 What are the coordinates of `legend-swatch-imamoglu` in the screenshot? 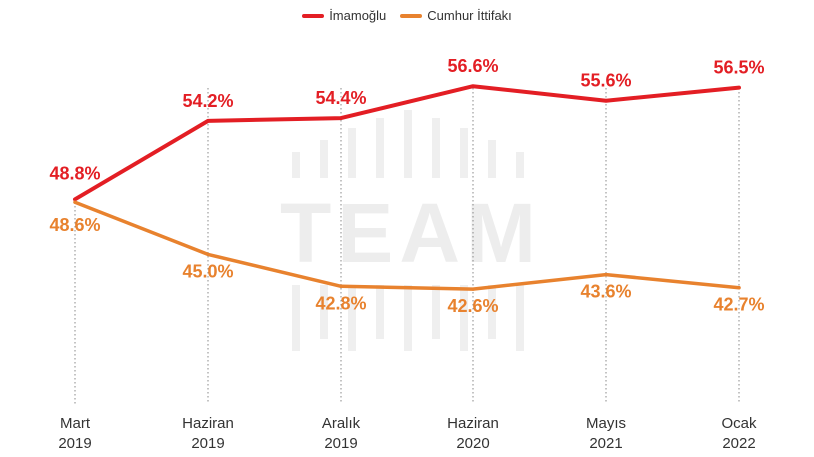 It's located at (313, 15).